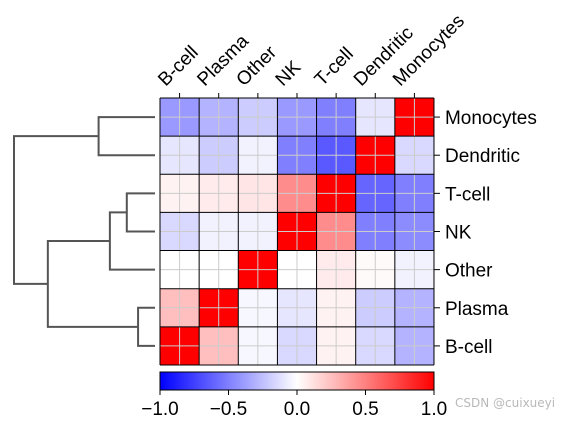  What do you see at coordinates (160, 409) in the screenshot?
I see `colorbar-tick-label: −1.0` at bounding box center [160, 409].